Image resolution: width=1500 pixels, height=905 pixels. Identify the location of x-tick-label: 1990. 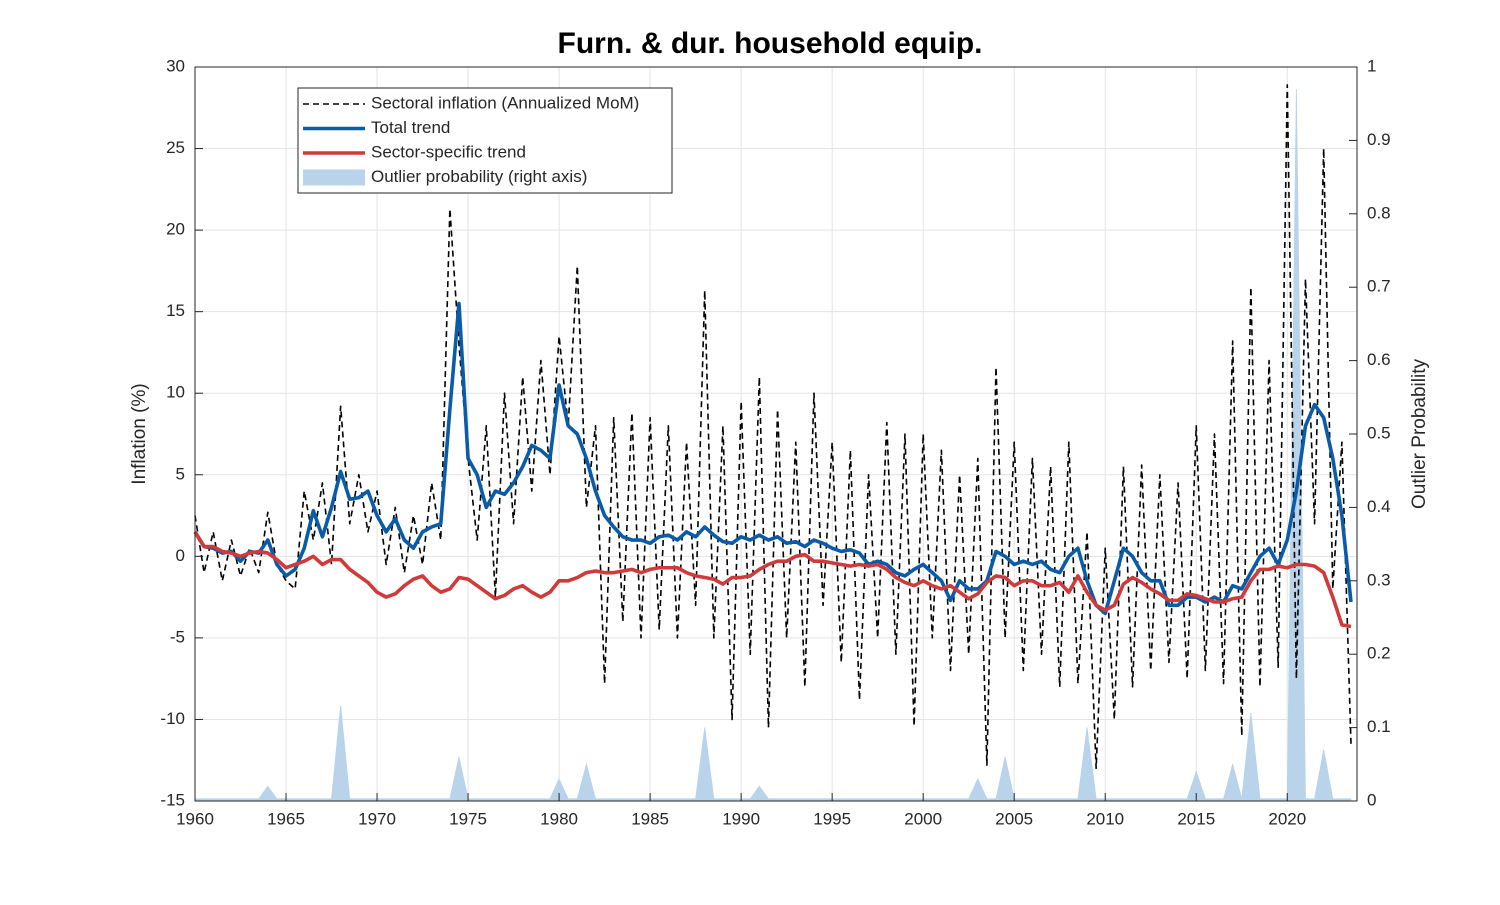
(741, 818).